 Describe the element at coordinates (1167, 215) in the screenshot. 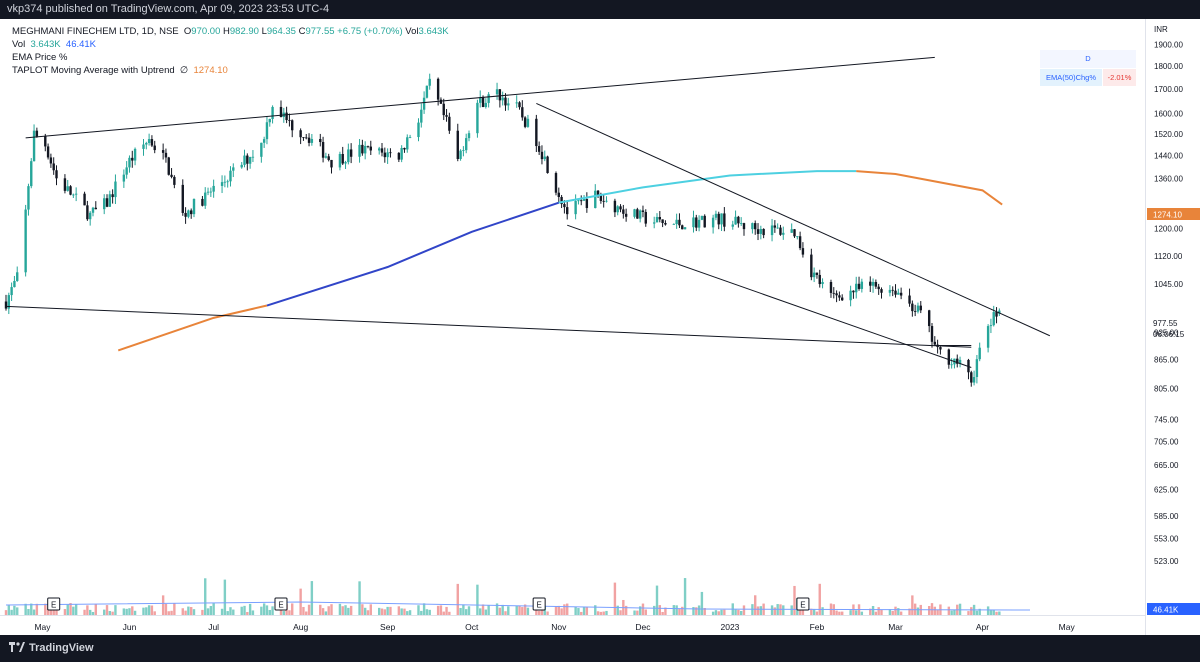

I see `ma-badge-text: 1274.10` at that location.